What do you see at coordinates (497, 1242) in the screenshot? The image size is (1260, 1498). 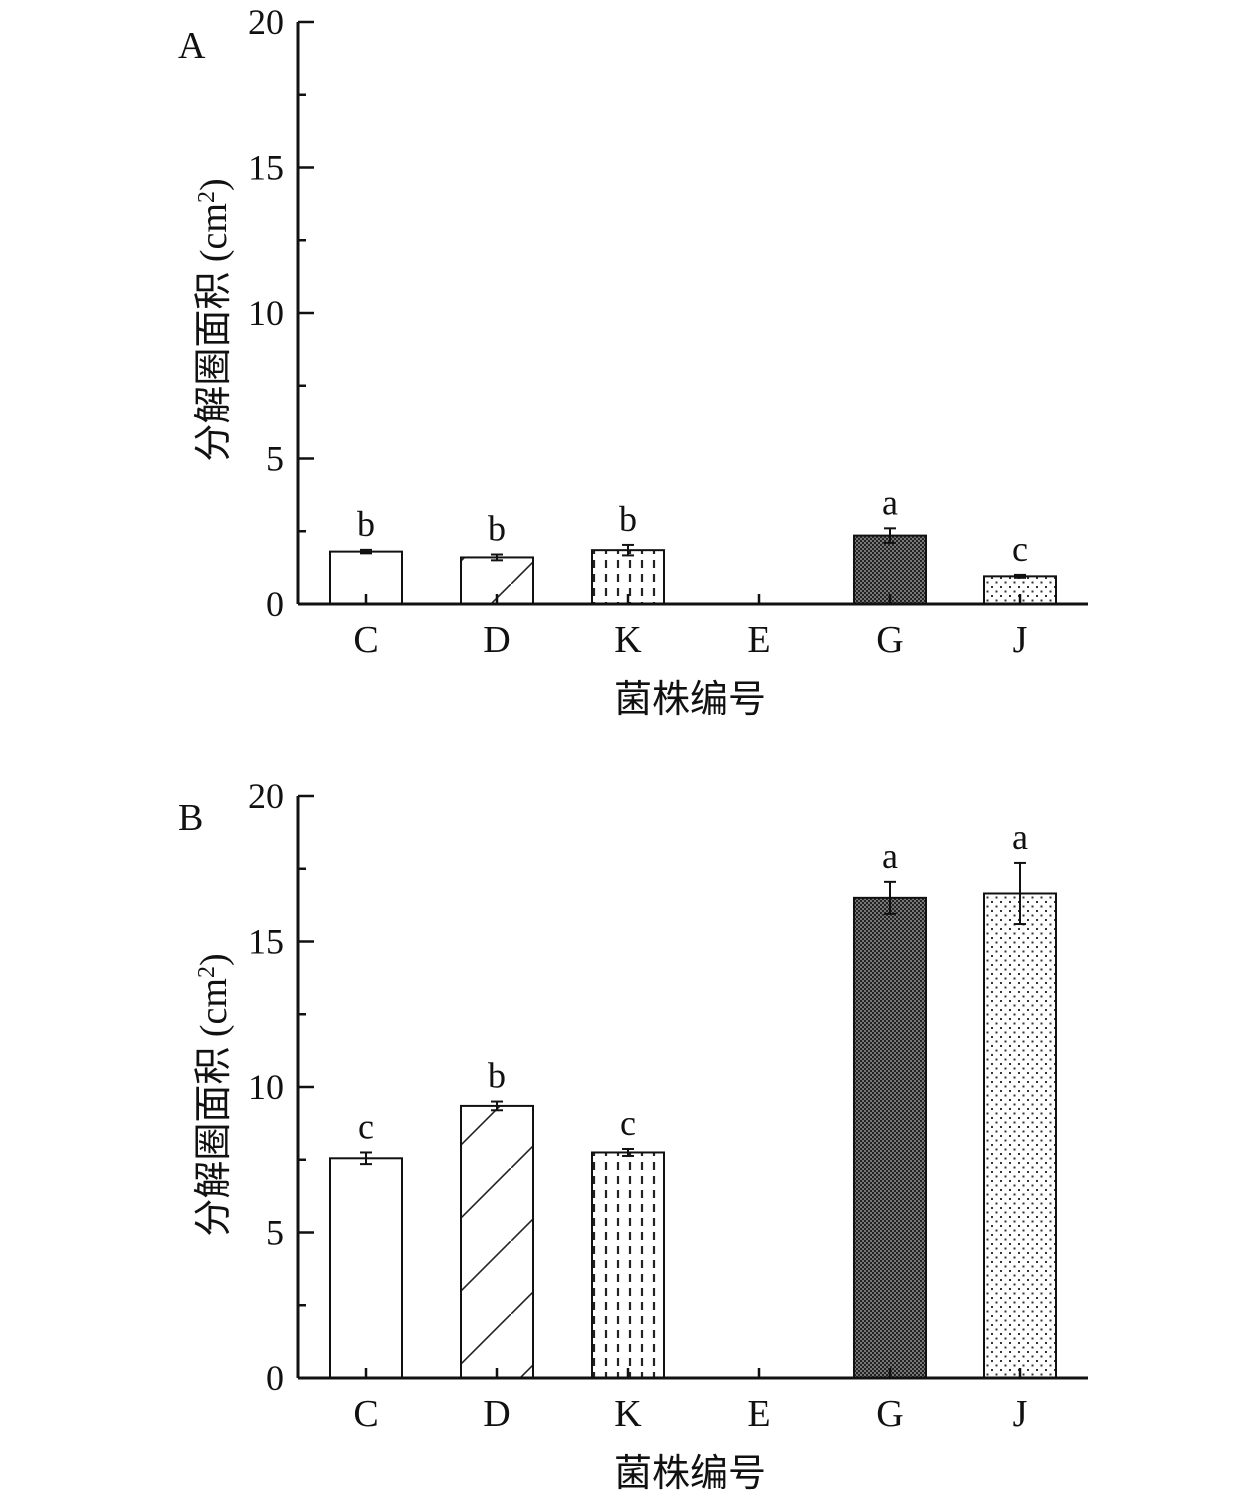 I see `bar-D` at bounding box center [497, 1242].